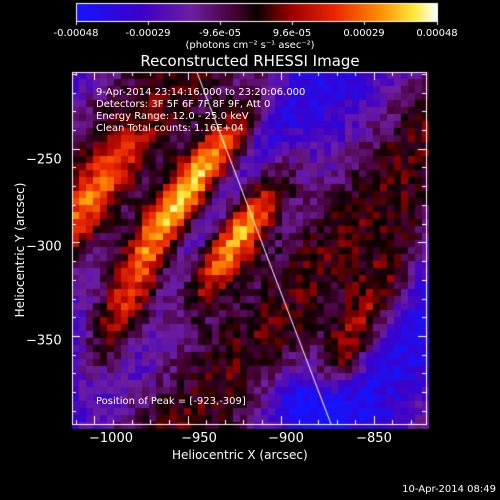  What do you see at coordinates (374, 438) in the screenshot?
I see `x-tick-label: −850` at bounding box center [374, 438].